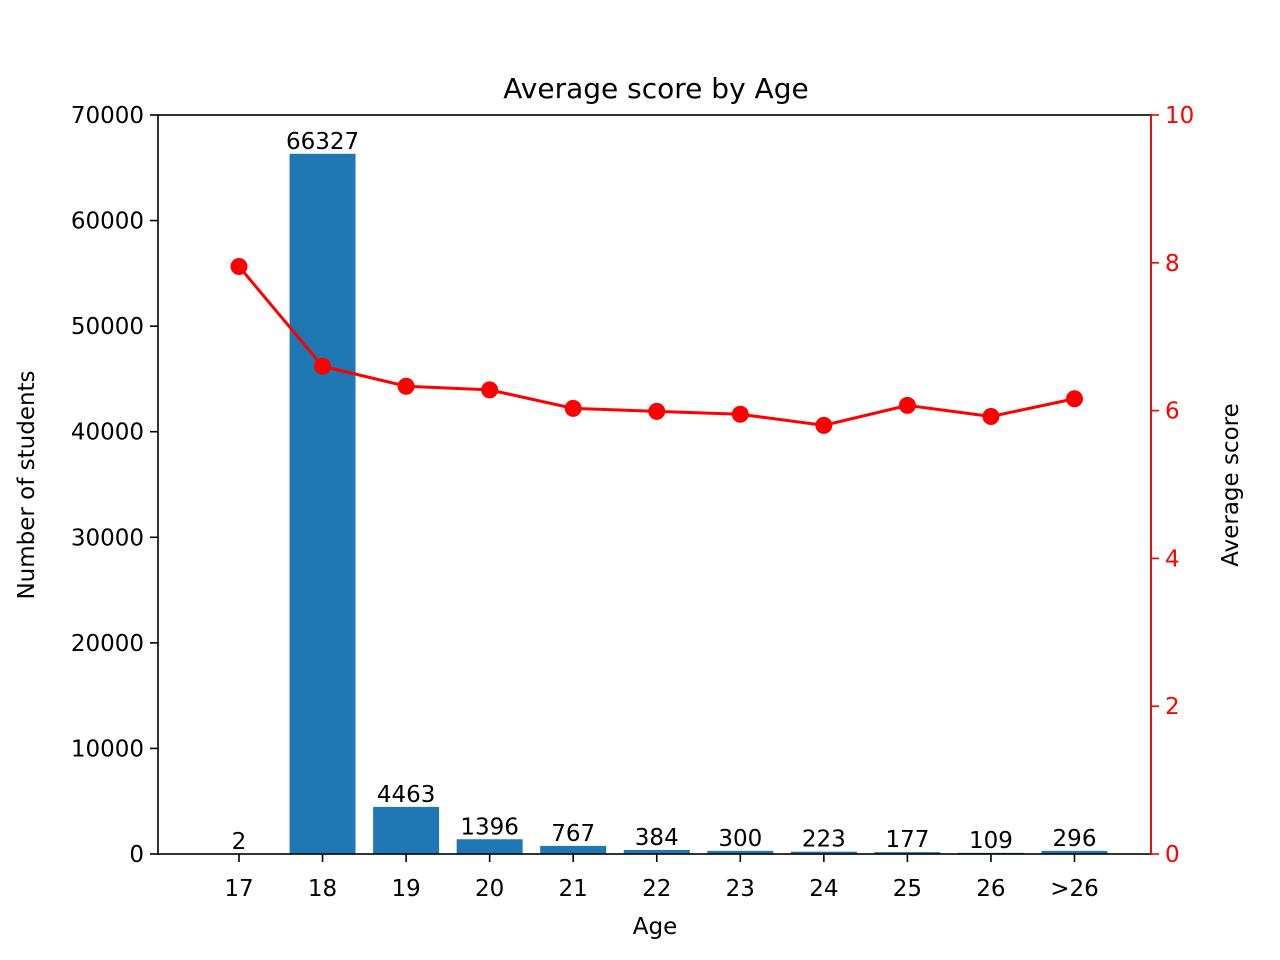 This screenshot has height=960, width=1280. I want to click on y2-tick-label: 4, so click(1172, 559).